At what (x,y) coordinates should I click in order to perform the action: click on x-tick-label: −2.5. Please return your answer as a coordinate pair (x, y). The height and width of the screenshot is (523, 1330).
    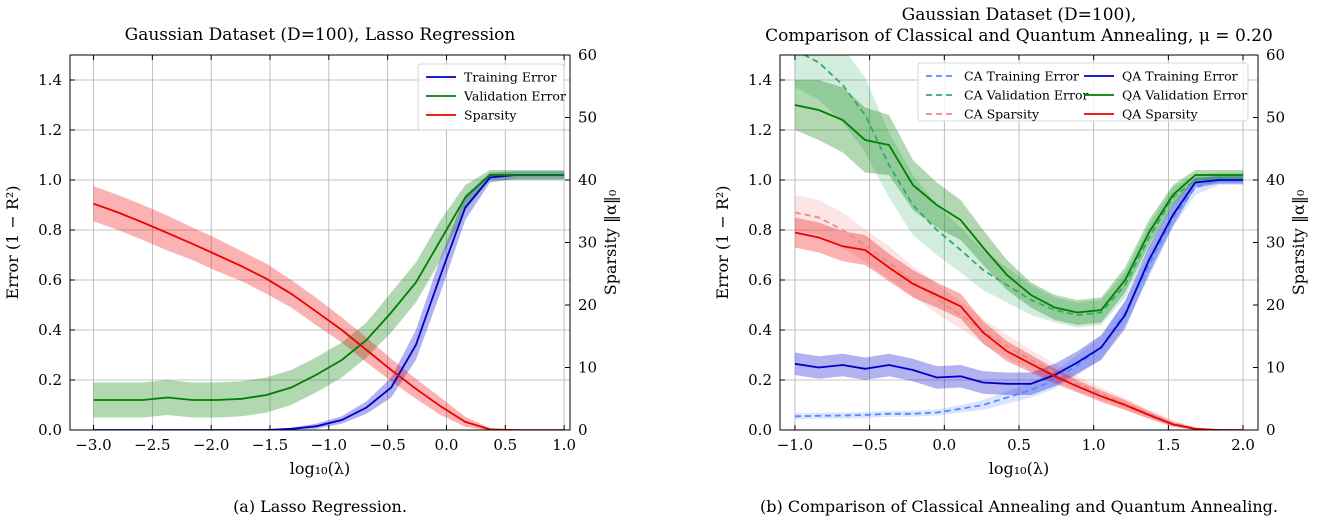
    Looking at the image, I should click on (152, 445).